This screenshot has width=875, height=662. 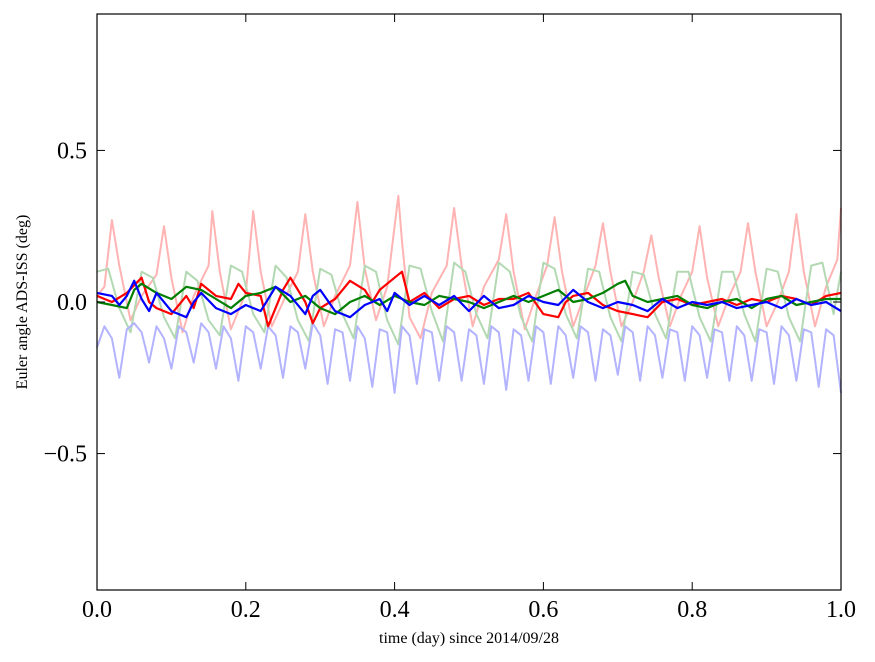 I want to click on y-tick-label: 0.0, so click(x=72, y=303).